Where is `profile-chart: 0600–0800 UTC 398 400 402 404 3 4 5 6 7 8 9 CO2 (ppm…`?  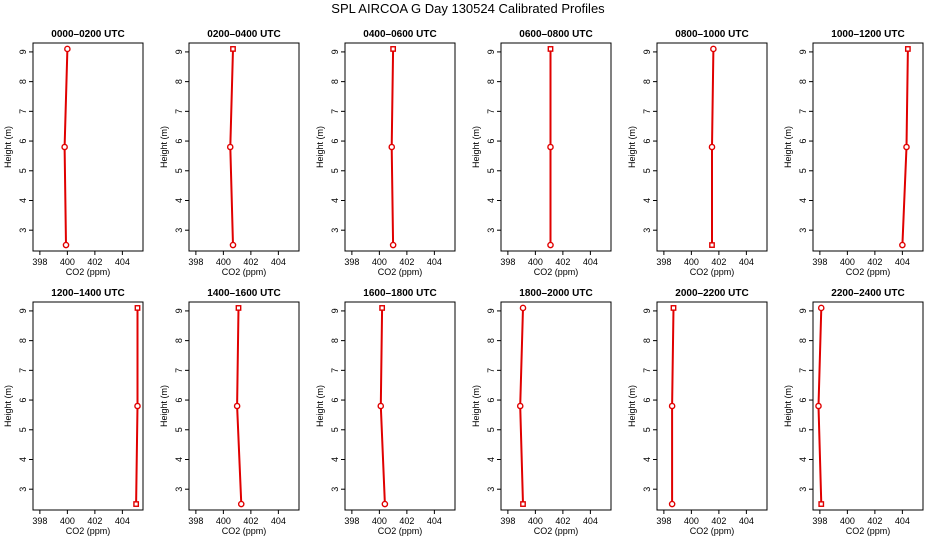 profile-chart: 0600–0800 UTC 398 400 402 404 3 4 5 6 7 8 9 CO2 (ppm… is located at coordinates (541, 153).